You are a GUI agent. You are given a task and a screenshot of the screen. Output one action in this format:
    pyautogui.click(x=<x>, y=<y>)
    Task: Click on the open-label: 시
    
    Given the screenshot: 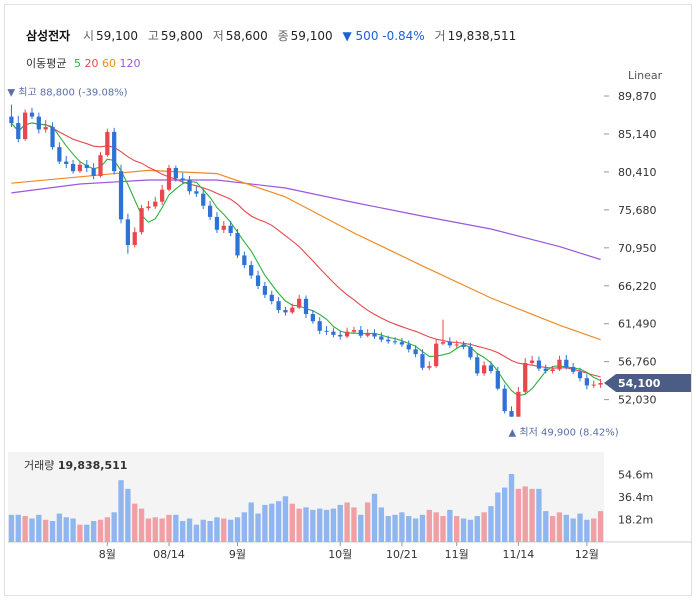 What is the action you would take?
    pyautogui.click(x=89, y=36)
    